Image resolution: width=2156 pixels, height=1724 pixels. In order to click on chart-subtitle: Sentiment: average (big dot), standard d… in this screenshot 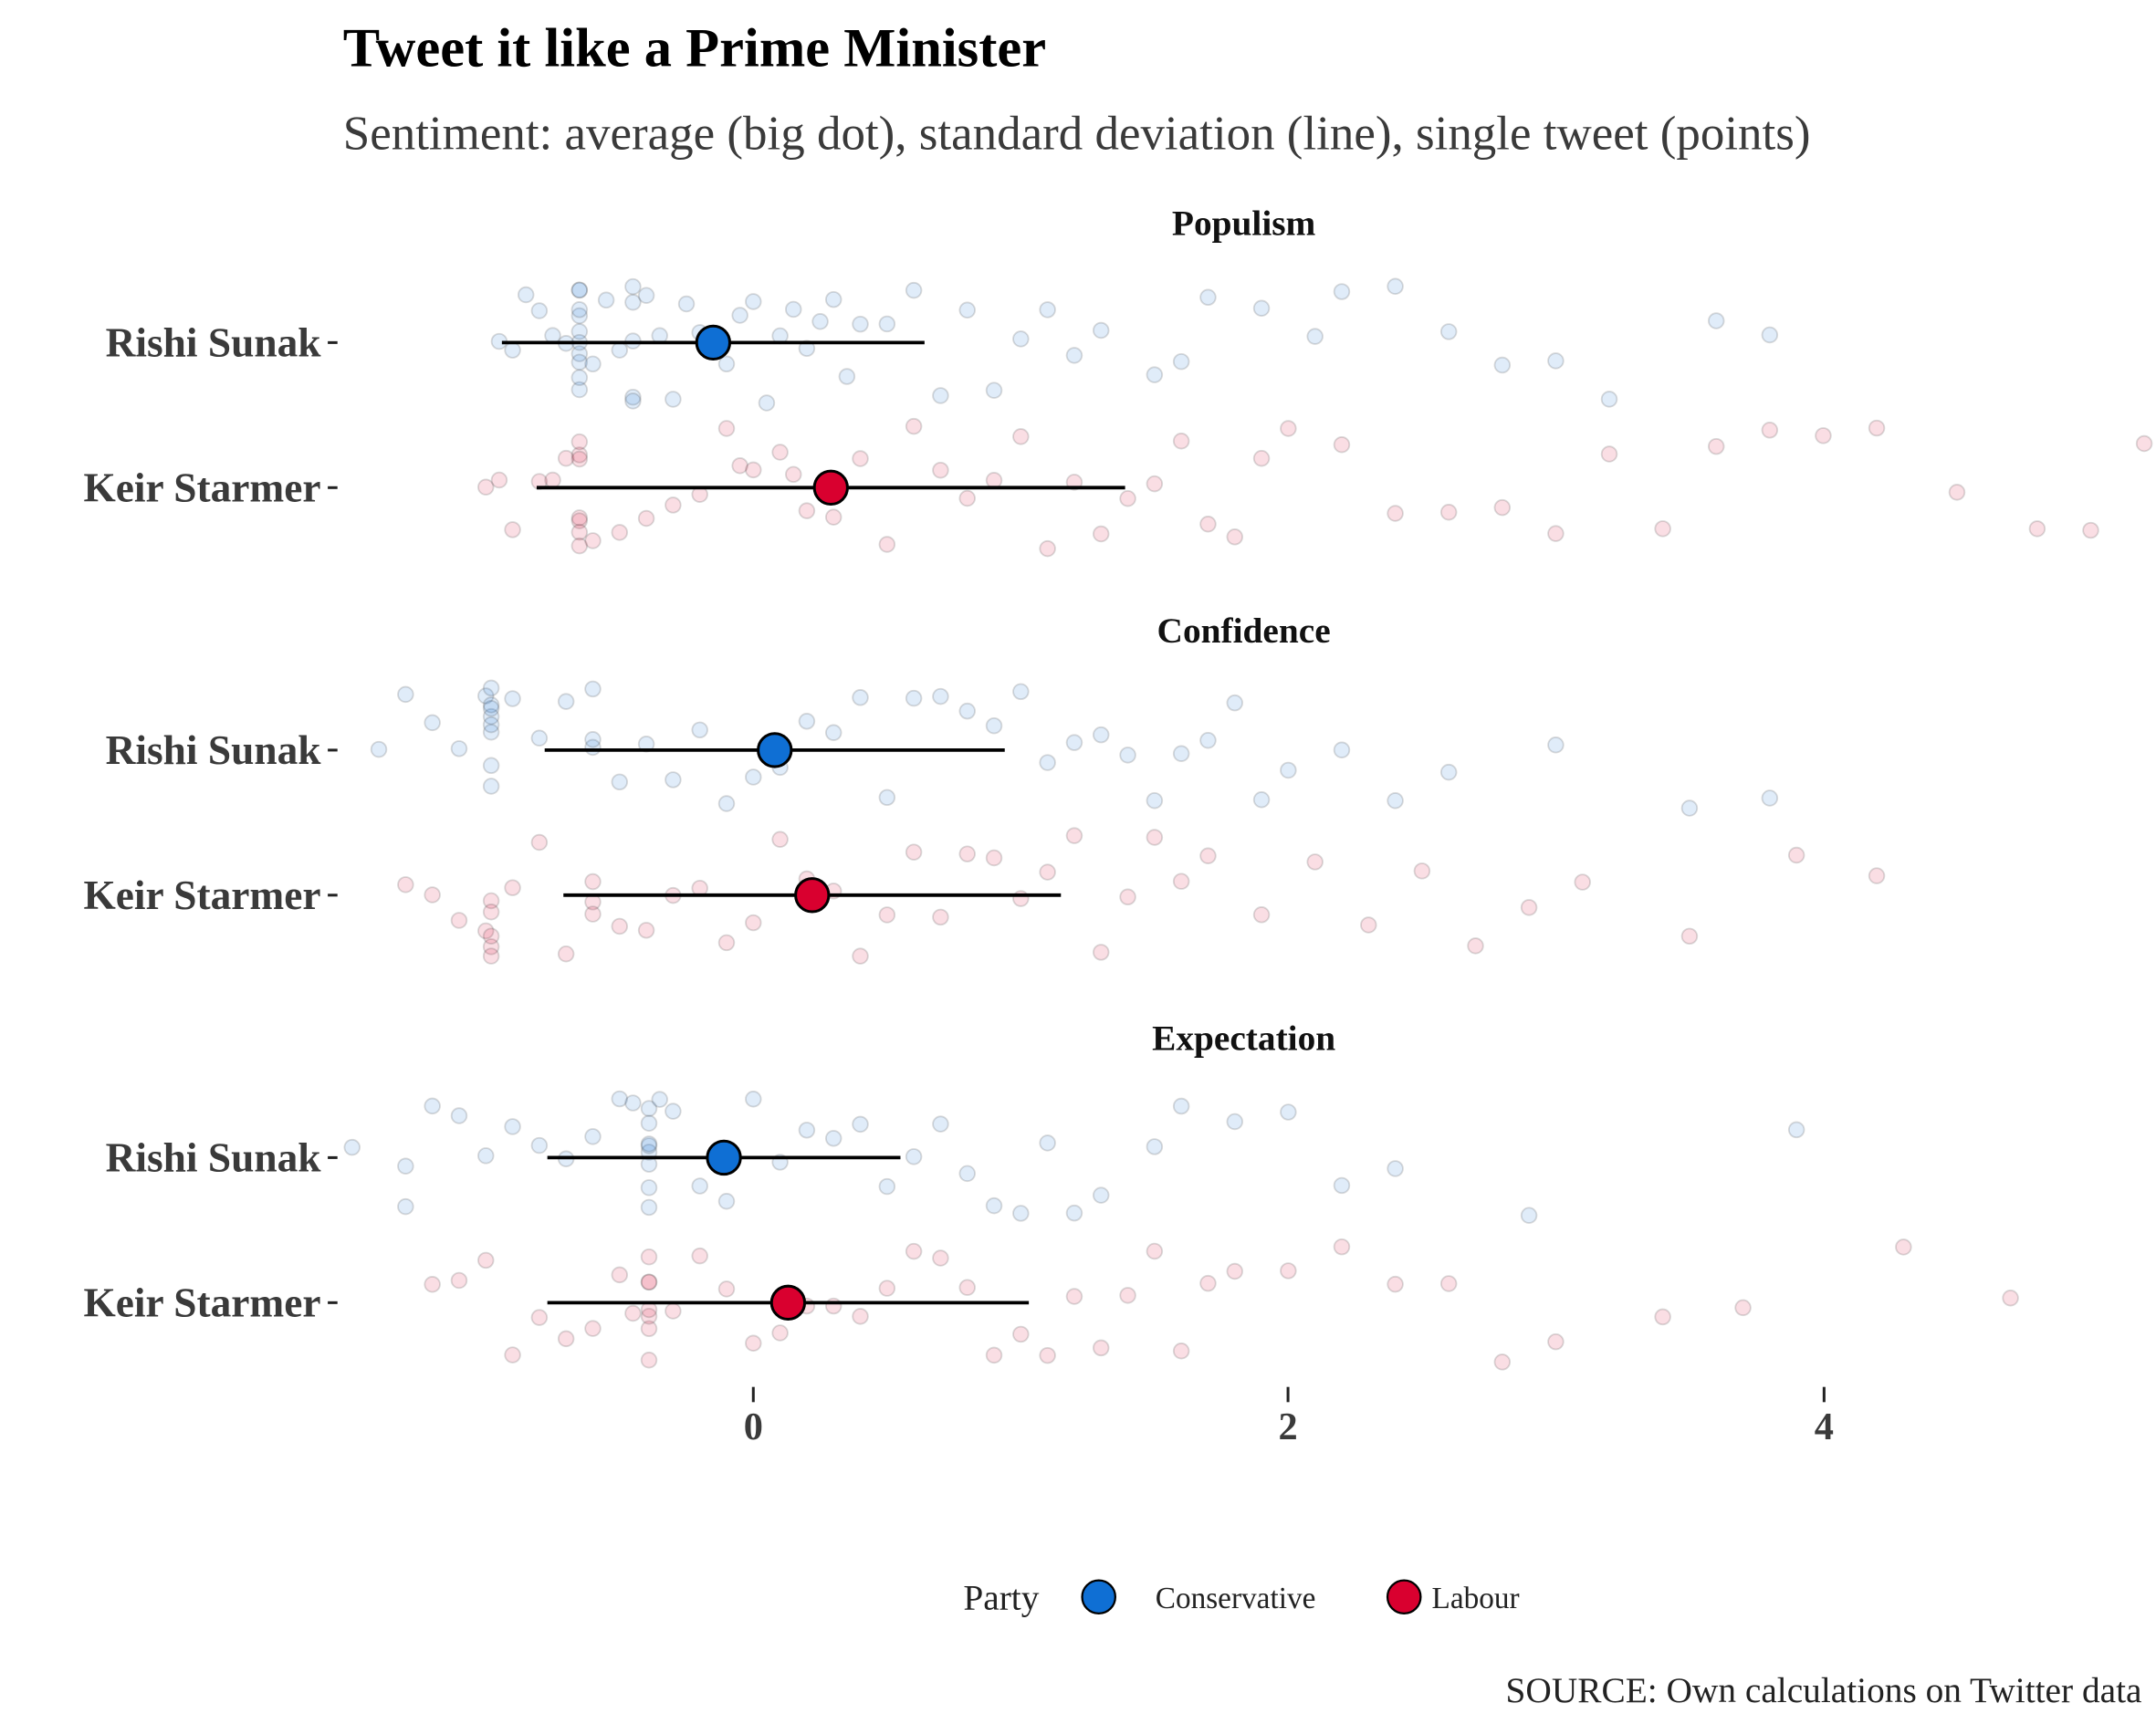, I will do `click(1077, 134)`.